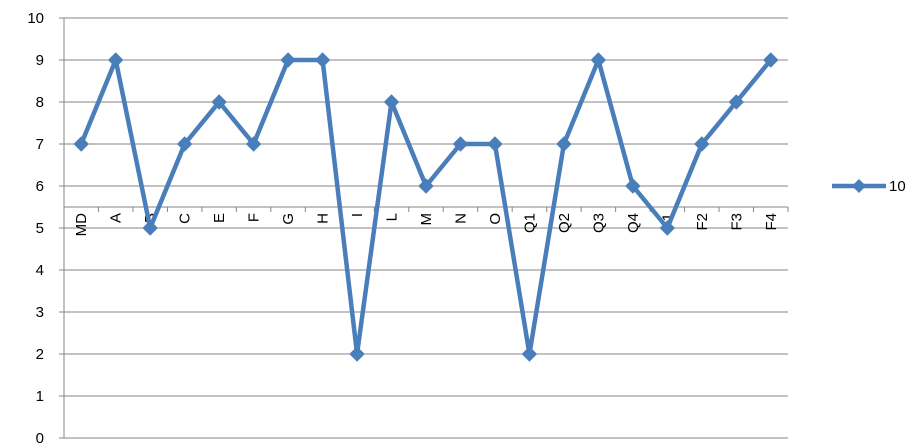 The height and width of the screenshot is (448, 923). Describe the element at coordinates (288, 60) in the screenshot. I see `point-G` at that location.